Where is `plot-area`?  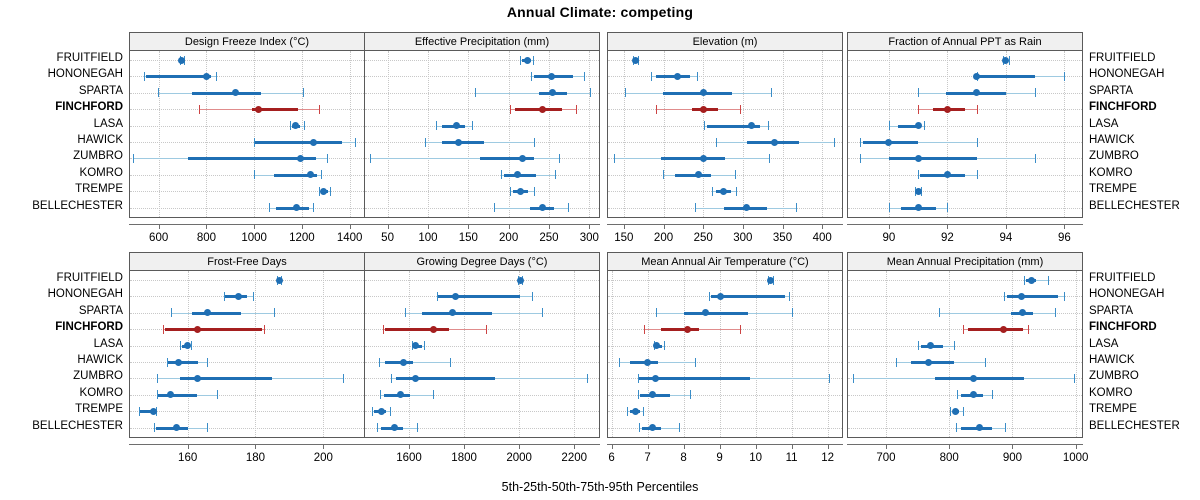 plot-area is located at coordinates (482, 134).